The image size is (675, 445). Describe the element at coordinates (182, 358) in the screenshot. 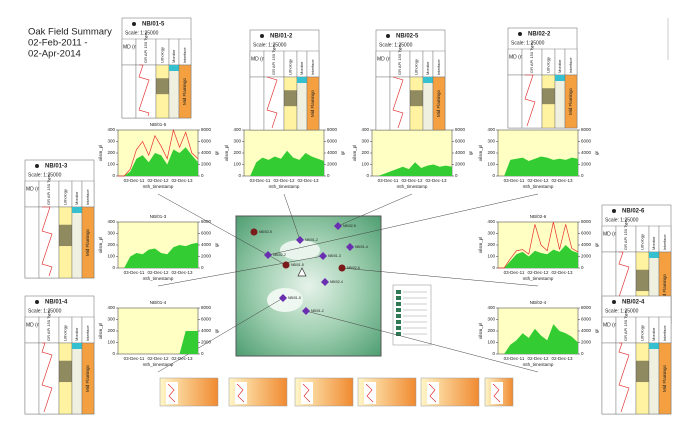

I see `x-tick-label: 02-Dec-13` at that location.